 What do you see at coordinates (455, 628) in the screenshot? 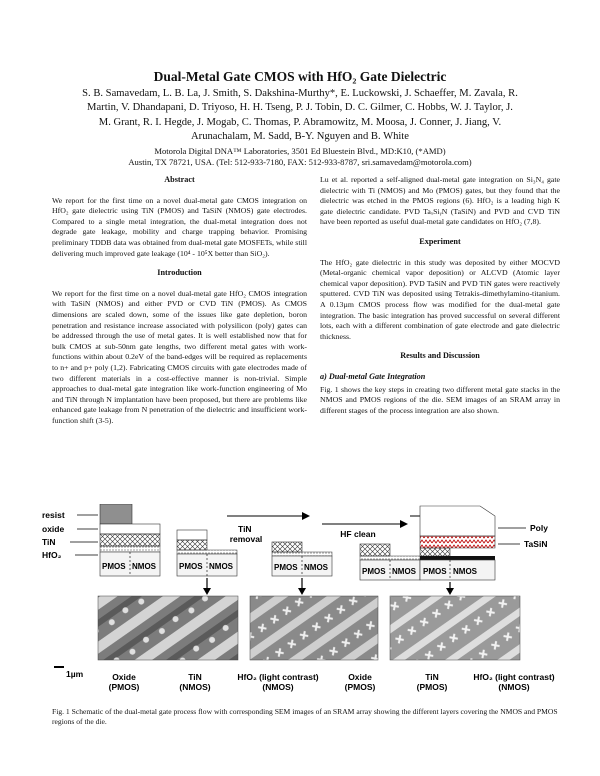
I see `sem-image-poly` at bounding box center [455, 628].